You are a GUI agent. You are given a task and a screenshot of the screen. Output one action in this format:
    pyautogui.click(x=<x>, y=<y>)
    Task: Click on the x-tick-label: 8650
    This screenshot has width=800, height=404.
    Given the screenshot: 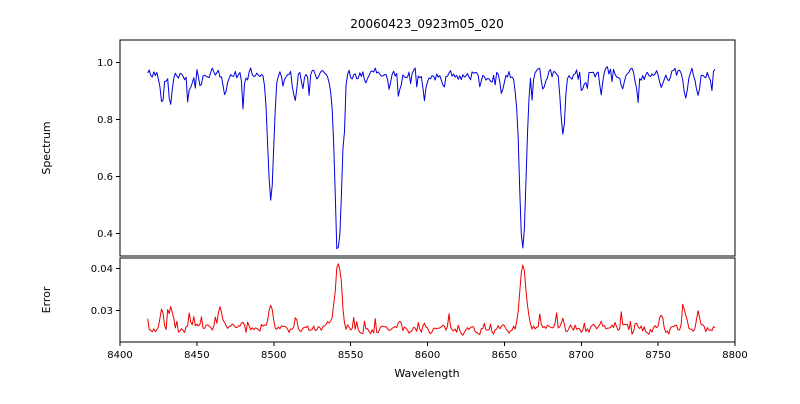 What is the action you would take?
    pyautogui.click(x=504, y=355)
    